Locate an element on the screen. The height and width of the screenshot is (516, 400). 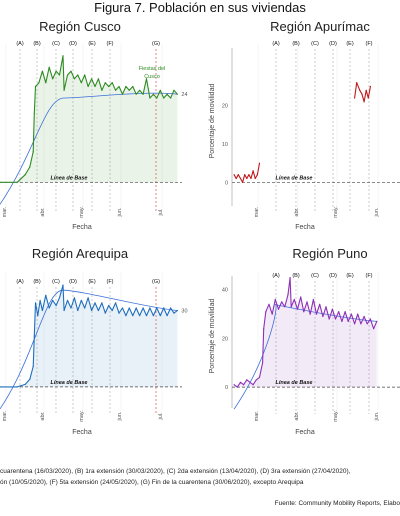
apurimac-y-tick-label: 0 is located at coordinates (226, 183).